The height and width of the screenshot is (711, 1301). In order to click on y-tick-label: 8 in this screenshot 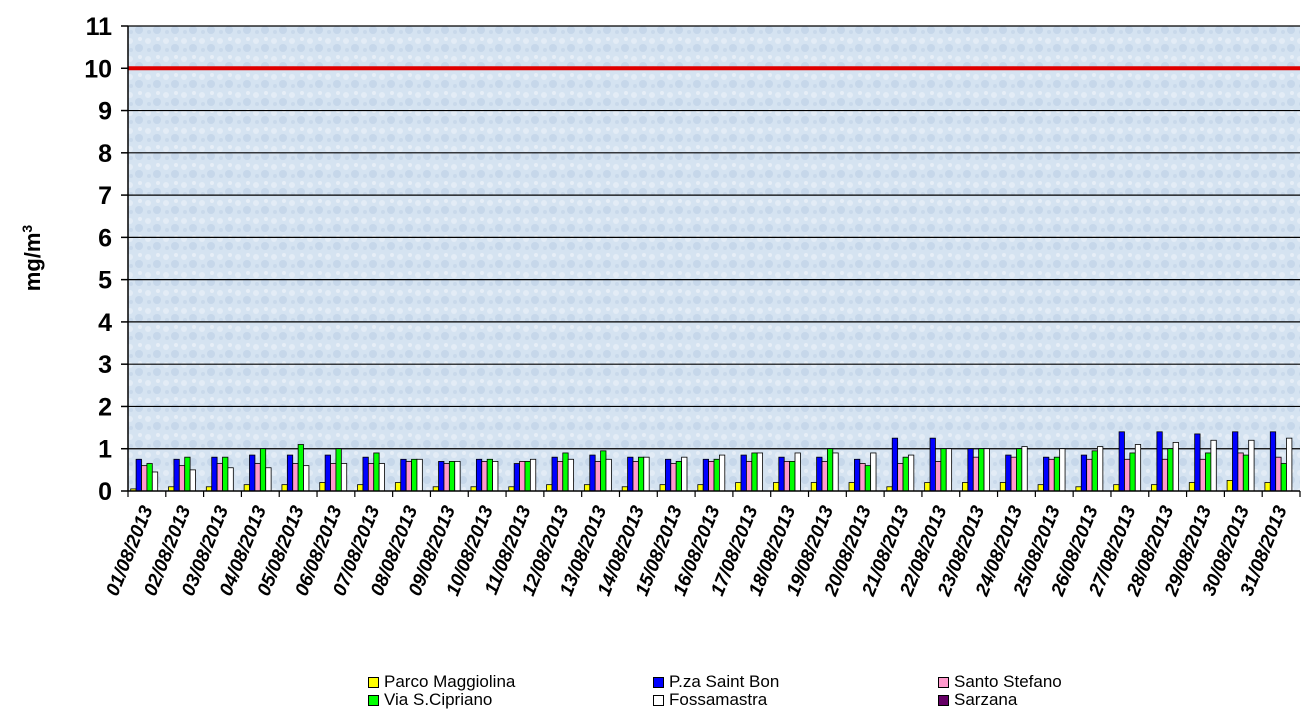, I will do `click(105, 154)`.